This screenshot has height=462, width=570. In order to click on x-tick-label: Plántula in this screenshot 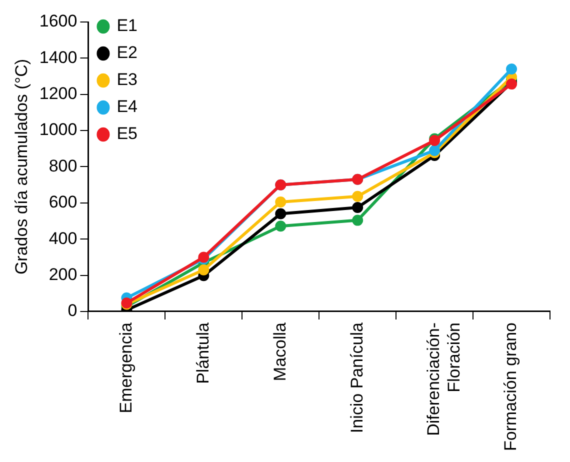, I will do `click(202, 353)`.